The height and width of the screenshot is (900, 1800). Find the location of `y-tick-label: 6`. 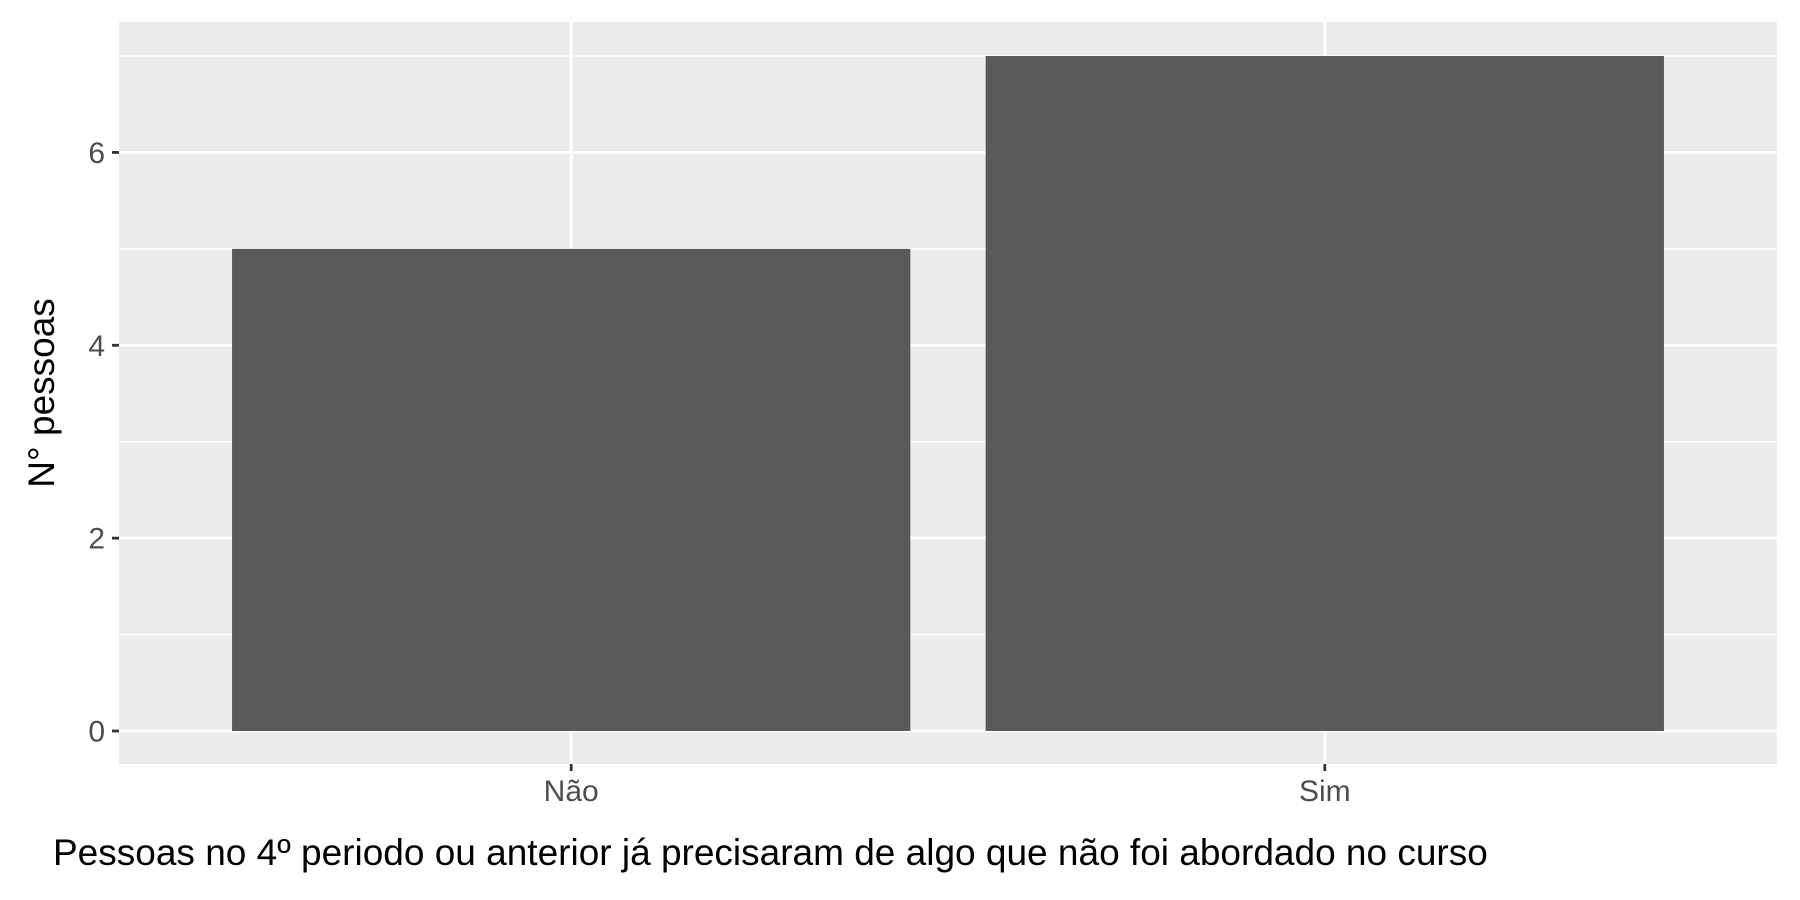

y-tick-label: 6 is located at coordinates (96, 153).